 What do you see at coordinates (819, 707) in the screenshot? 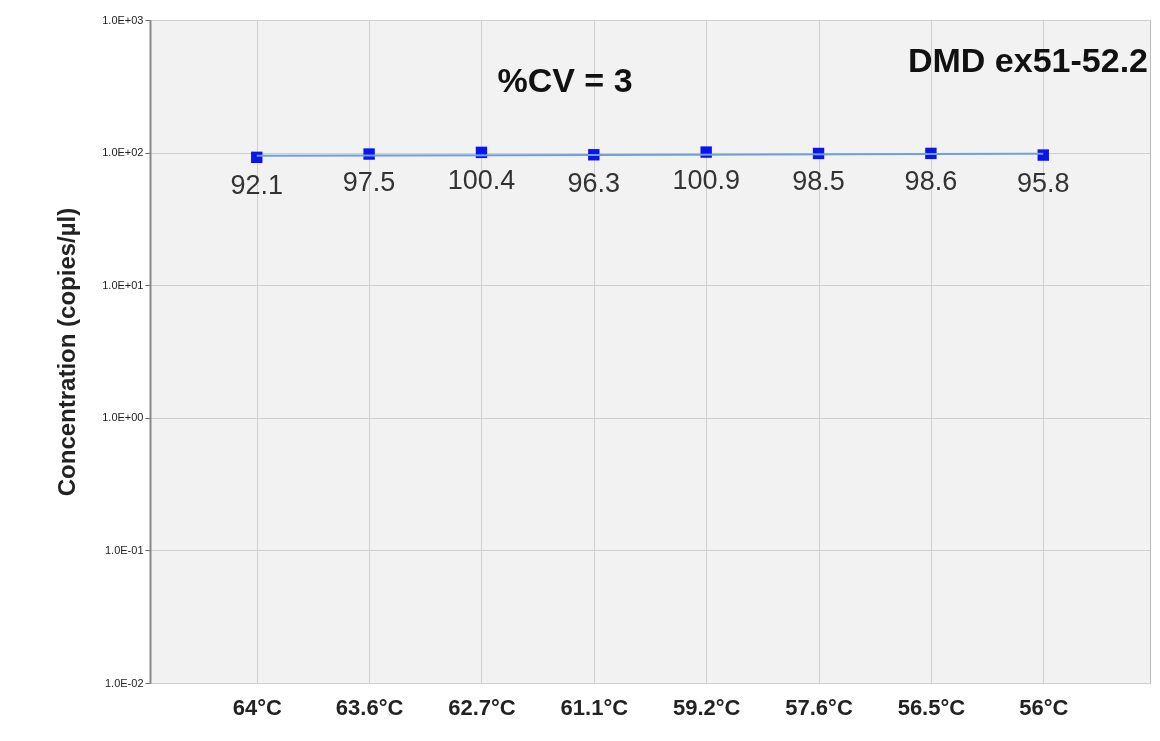
I see `x-tick-label: 57.6°C` at bounding box center [819, 707].